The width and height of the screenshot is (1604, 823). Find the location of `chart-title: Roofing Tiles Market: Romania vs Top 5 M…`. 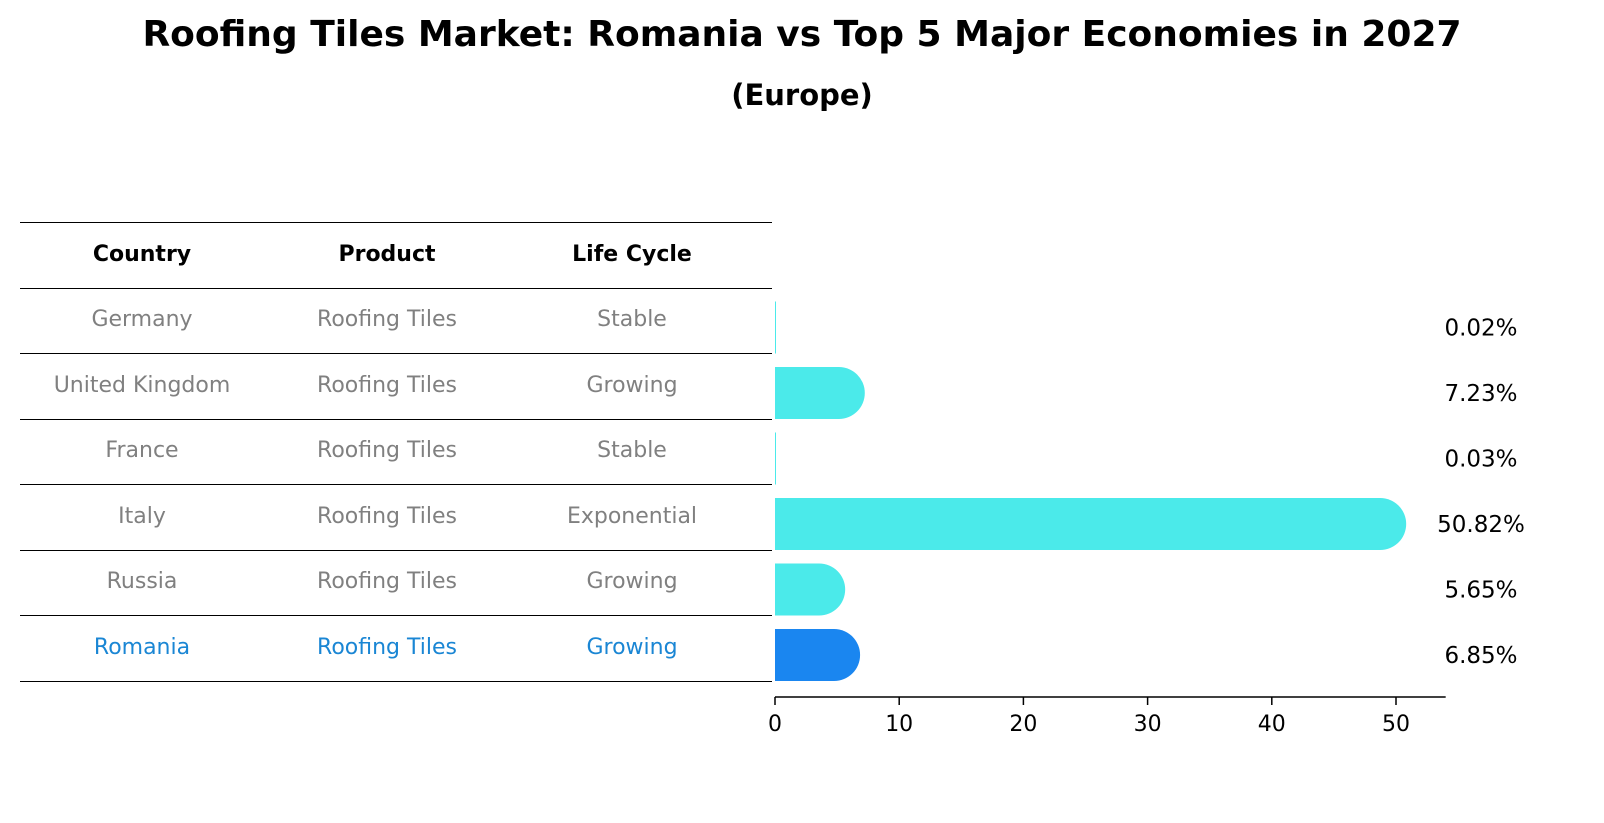

chart-title: Roofing Tiles Market: Romania vs Top 5 M… is located at coordinates (802, 34).